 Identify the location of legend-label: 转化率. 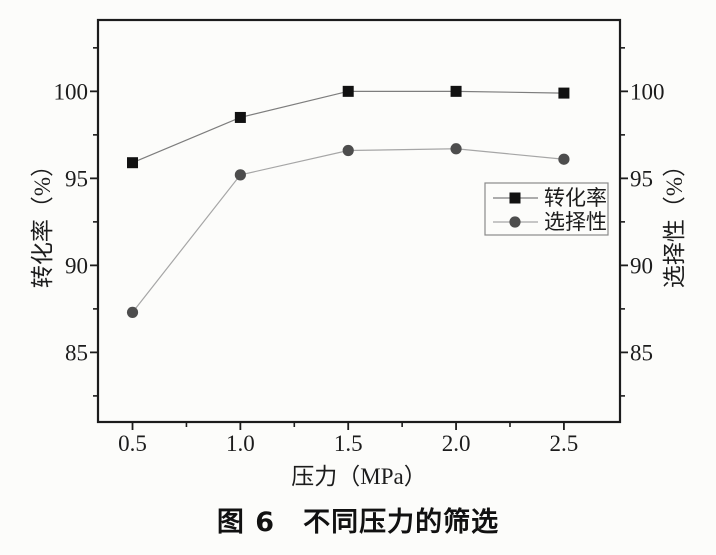
(575, 198).